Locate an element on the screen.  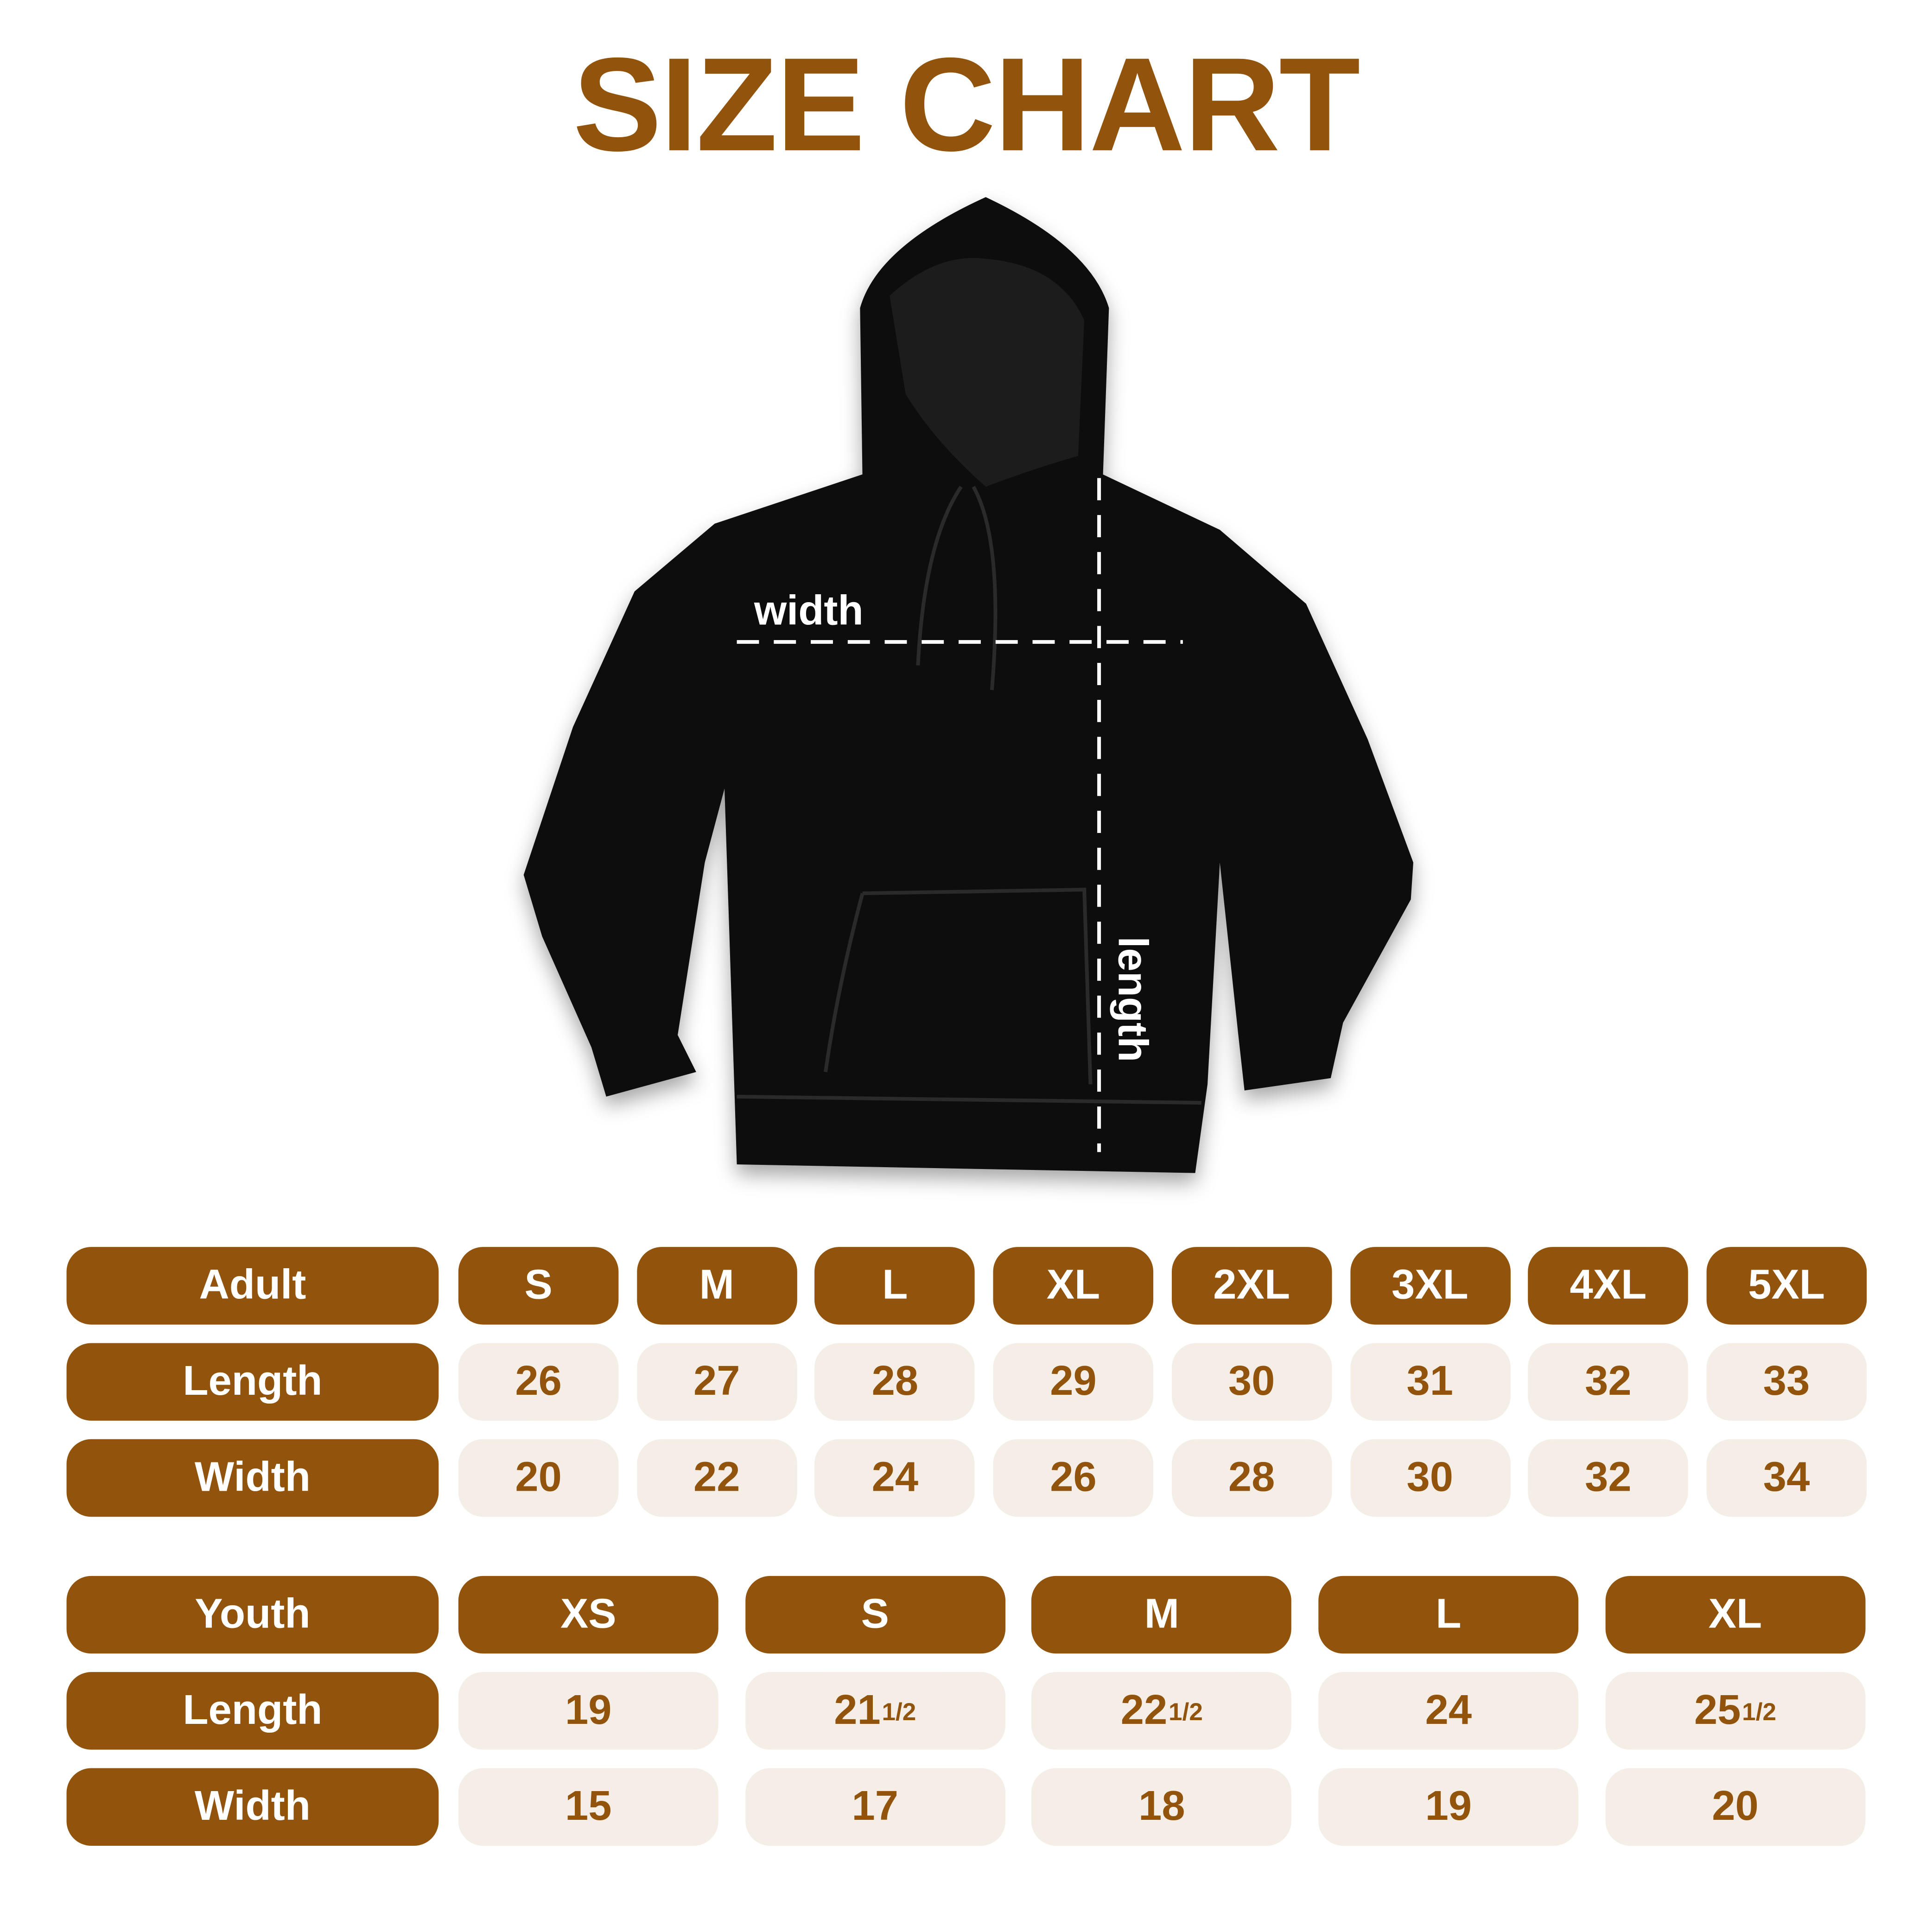
table-cell: 22 is located at coordinates (716, 1478).